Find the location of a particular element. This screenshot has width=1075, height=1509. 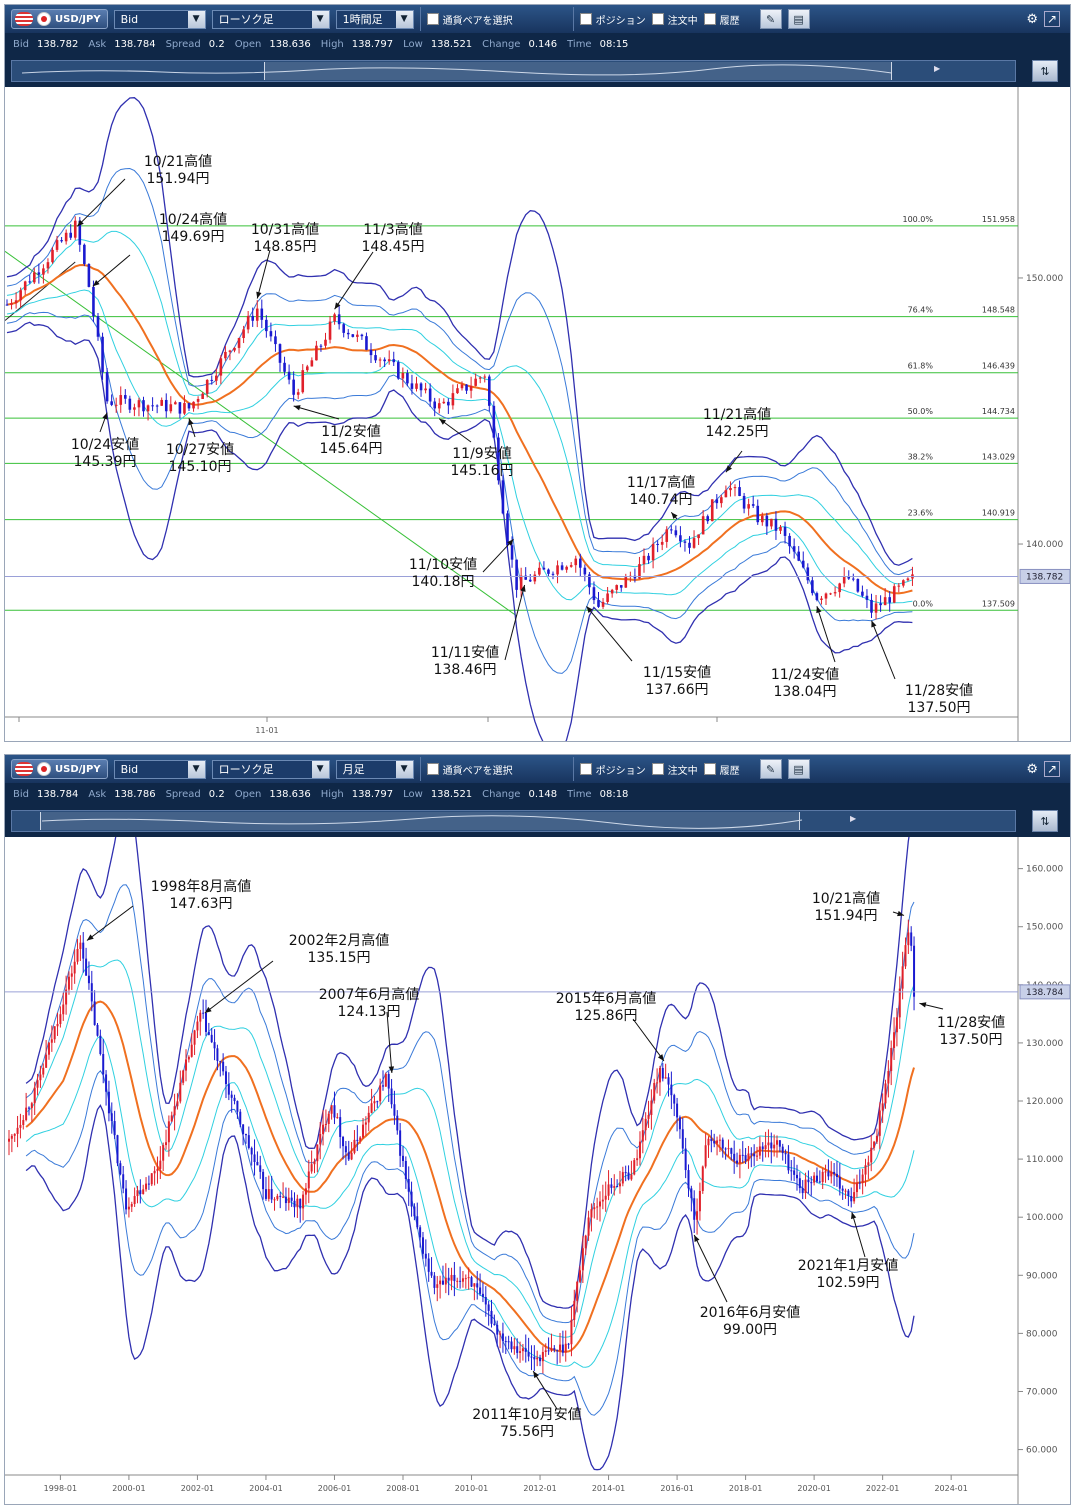

low-value: 138.521 is located at coordinates (451, 44).